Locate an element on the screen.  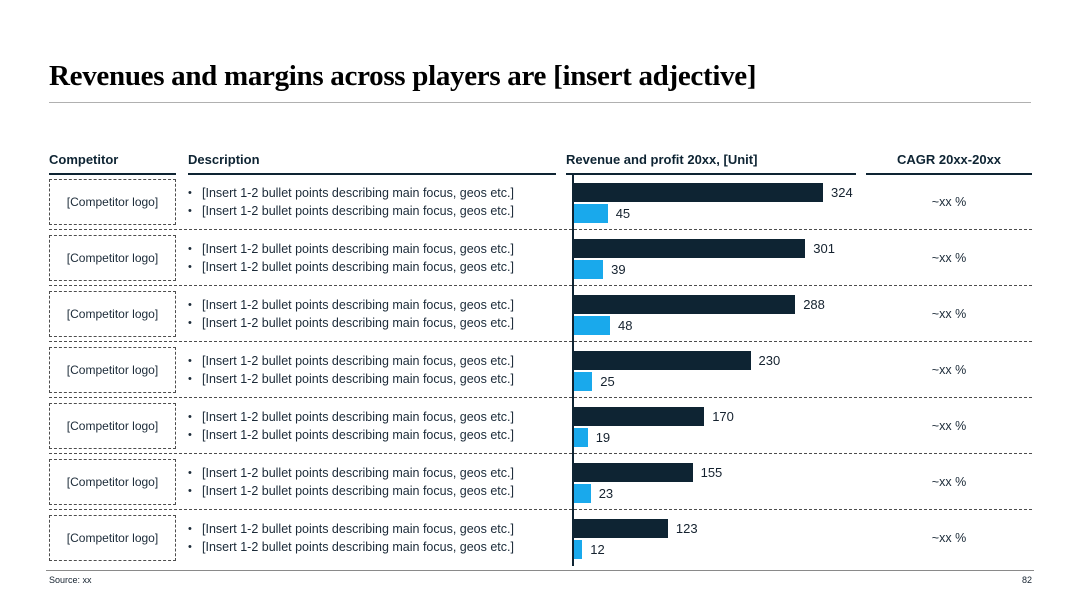
revenue-value-label: 230 is located at coordinates (769, 360).